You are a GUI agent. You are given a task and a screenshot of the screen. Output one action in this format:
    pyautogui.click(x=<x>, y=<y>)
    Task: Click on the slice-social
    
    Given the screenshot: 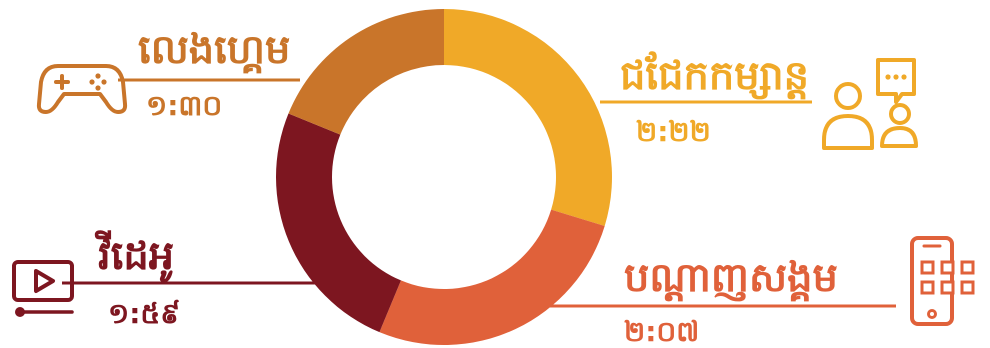 What is the action you would take?
    pyautogui.click(x=492, y=277)
    